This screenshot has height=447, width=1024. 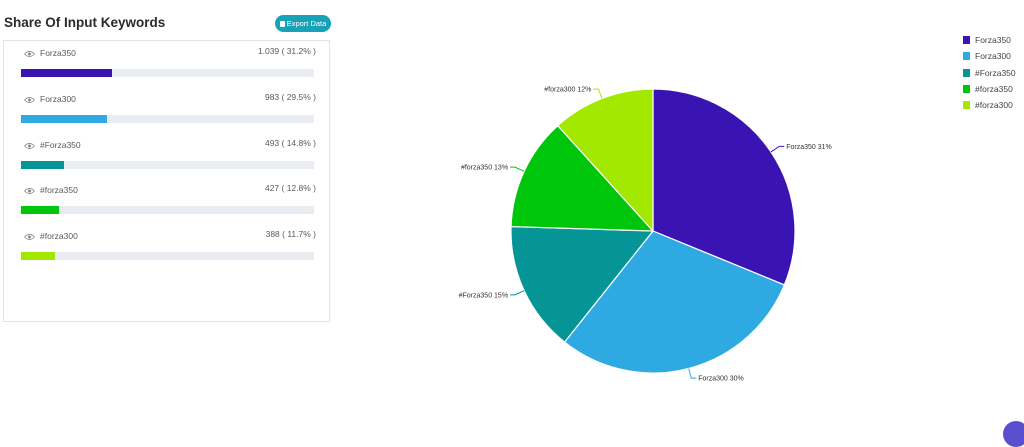 I want to click on slice-label: #Forza350 15%, so click(x=483, y=295).